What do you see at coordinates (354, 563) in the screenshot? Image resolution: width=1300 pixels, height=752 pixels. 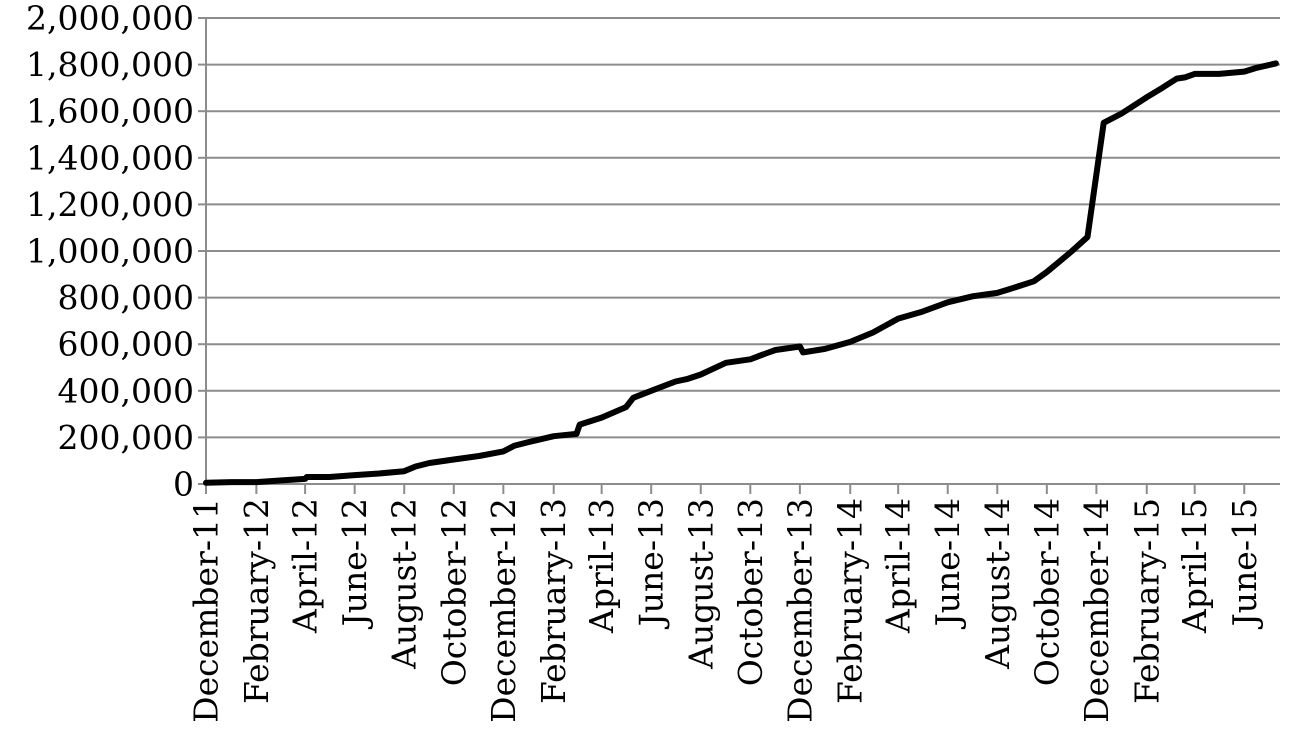 I see `x-tick-label: June-12` at bounding box center [354, 563].